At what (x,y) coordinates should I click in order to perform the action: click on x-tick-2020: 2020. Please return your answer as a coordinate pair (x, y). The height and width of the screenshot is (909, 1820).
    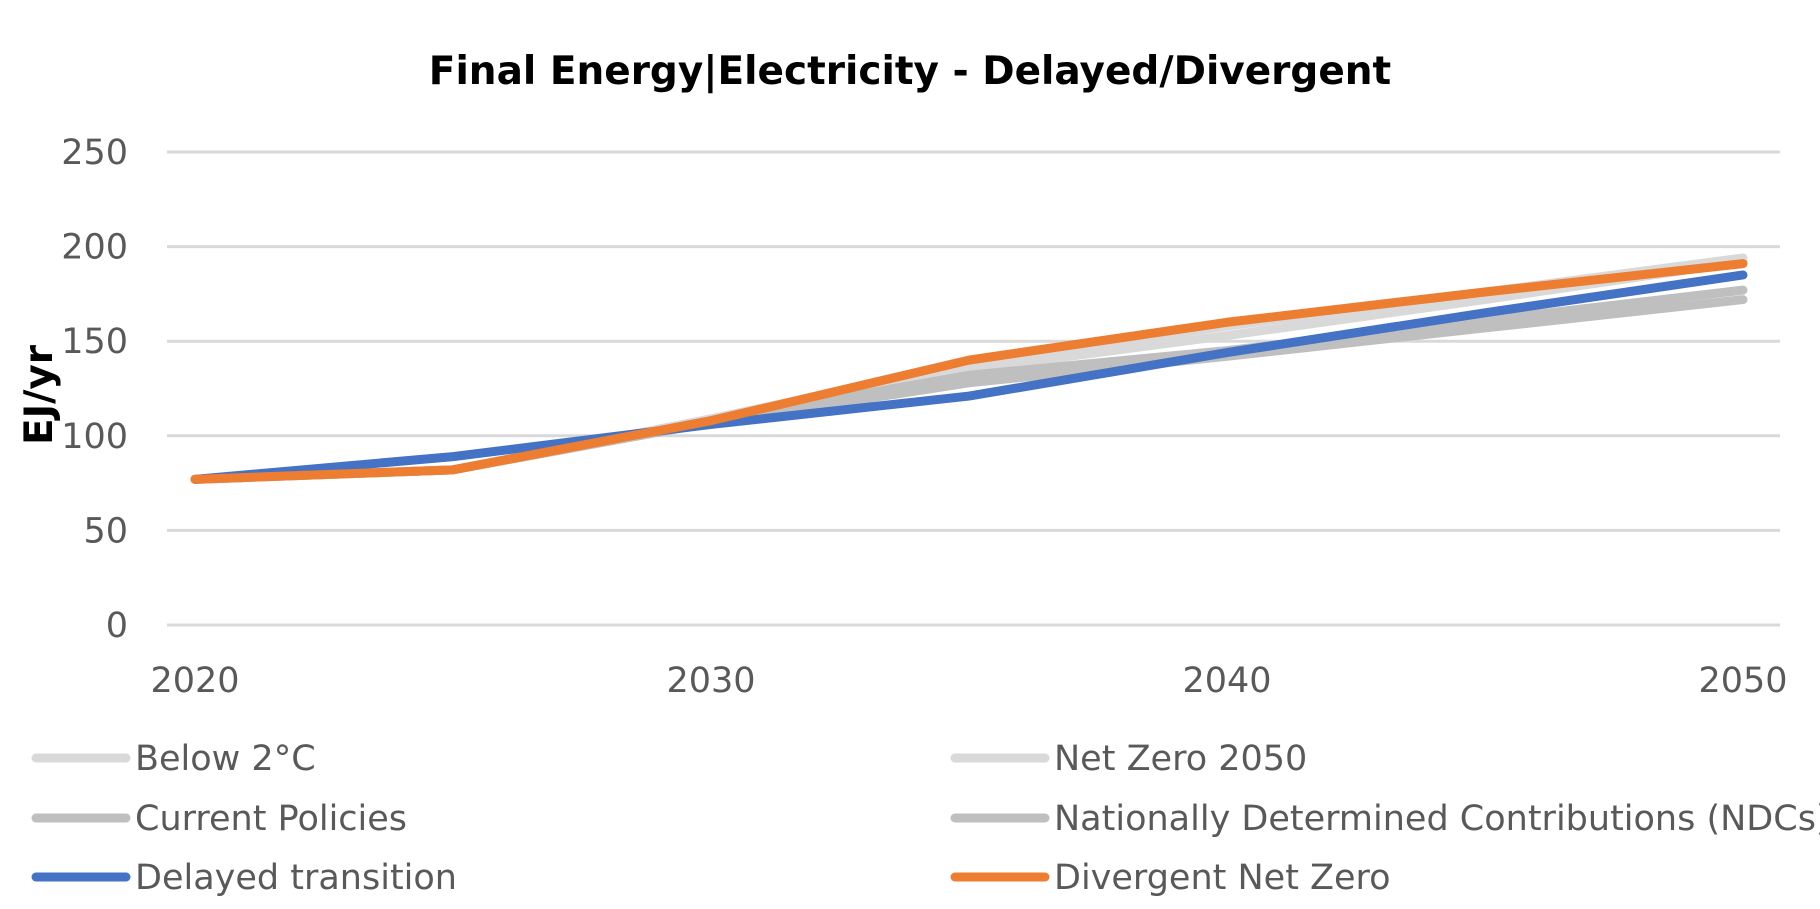
    Looking at the image, I should click on (194, 681).